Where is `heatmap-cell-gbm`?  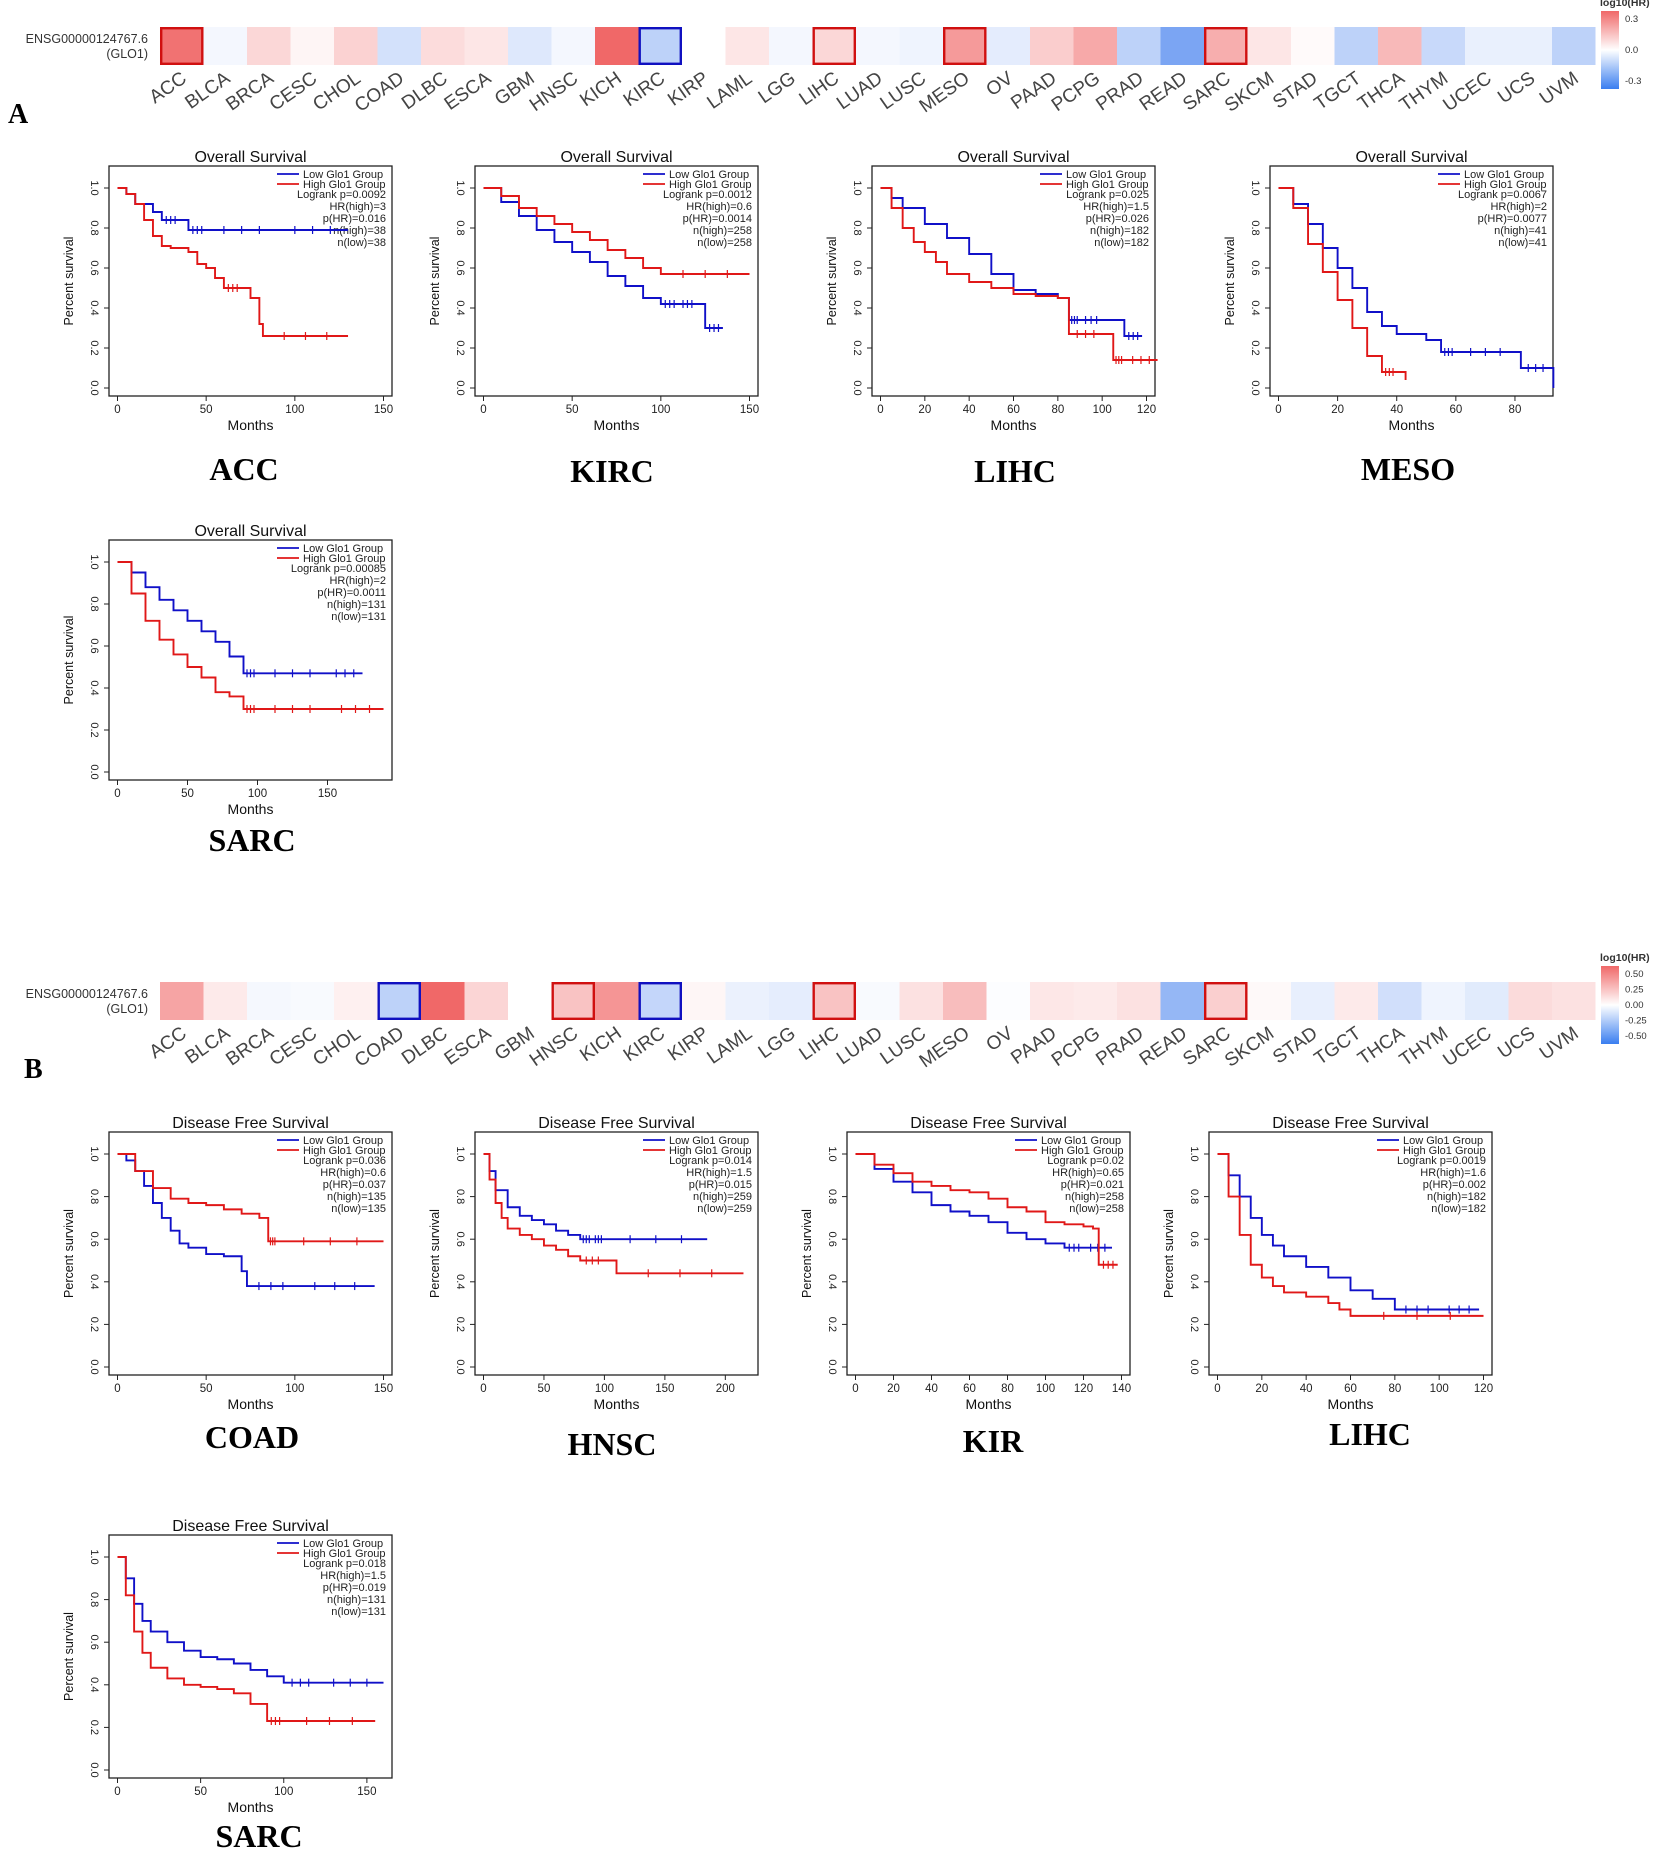
heatmap-cell-gbm is located at coordinates (530, 1001).